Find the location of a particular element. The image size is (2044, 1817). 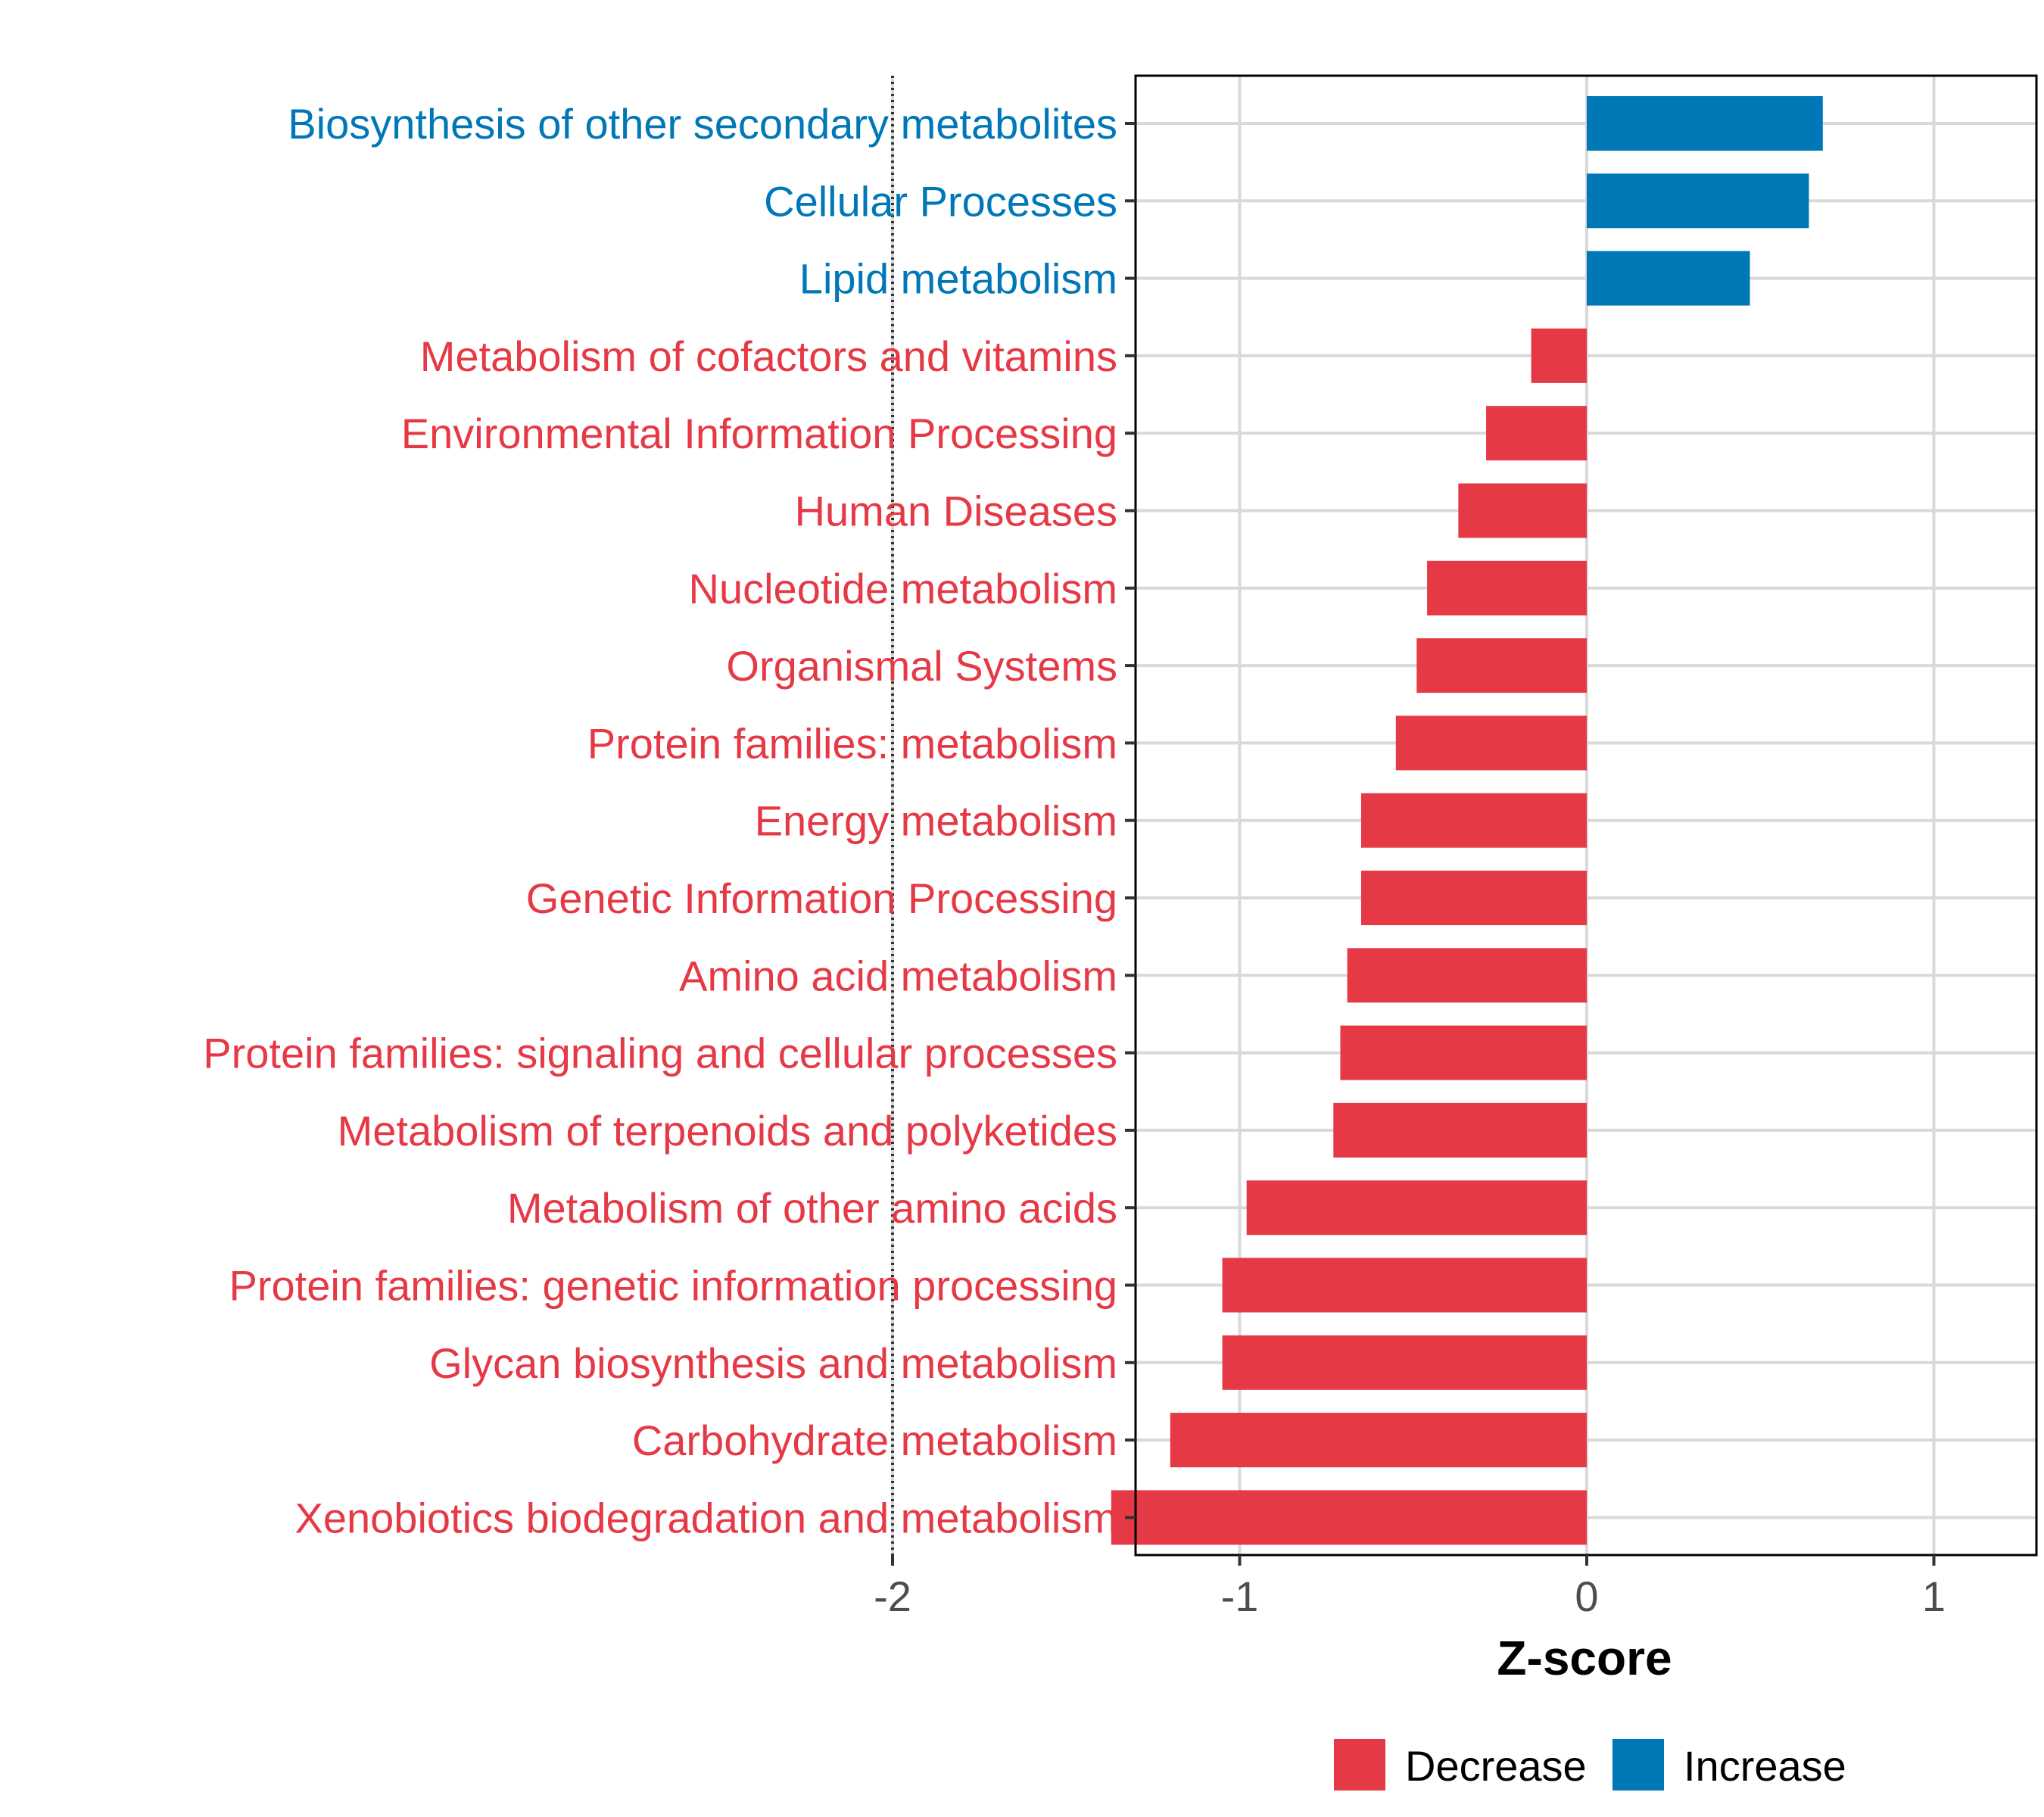

category-label: Cellular Processes is located at coordinates (940, 201).